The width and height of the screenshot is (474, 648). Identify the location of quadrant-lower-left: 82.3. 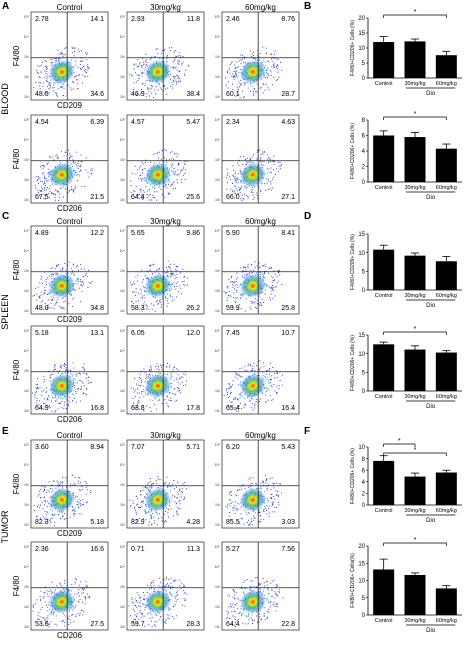
(42, 522).